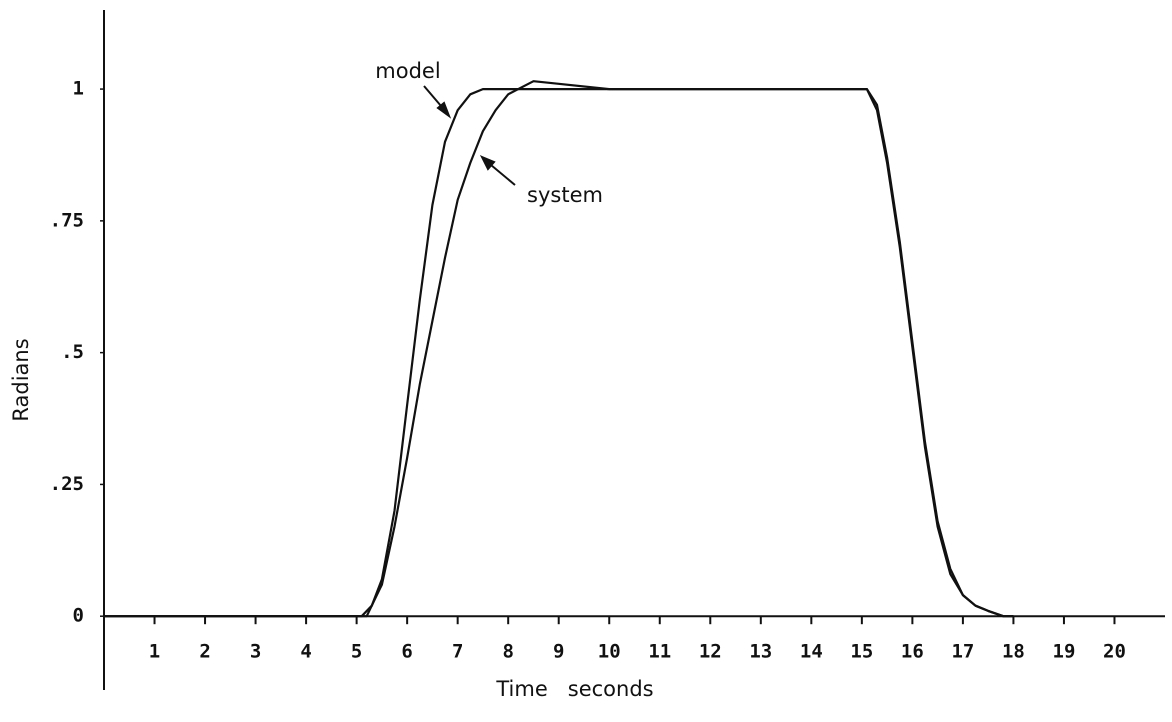 This screenshot has width=1172, height=722. I want to click on x-tick-label: 17, so click(962, 652).